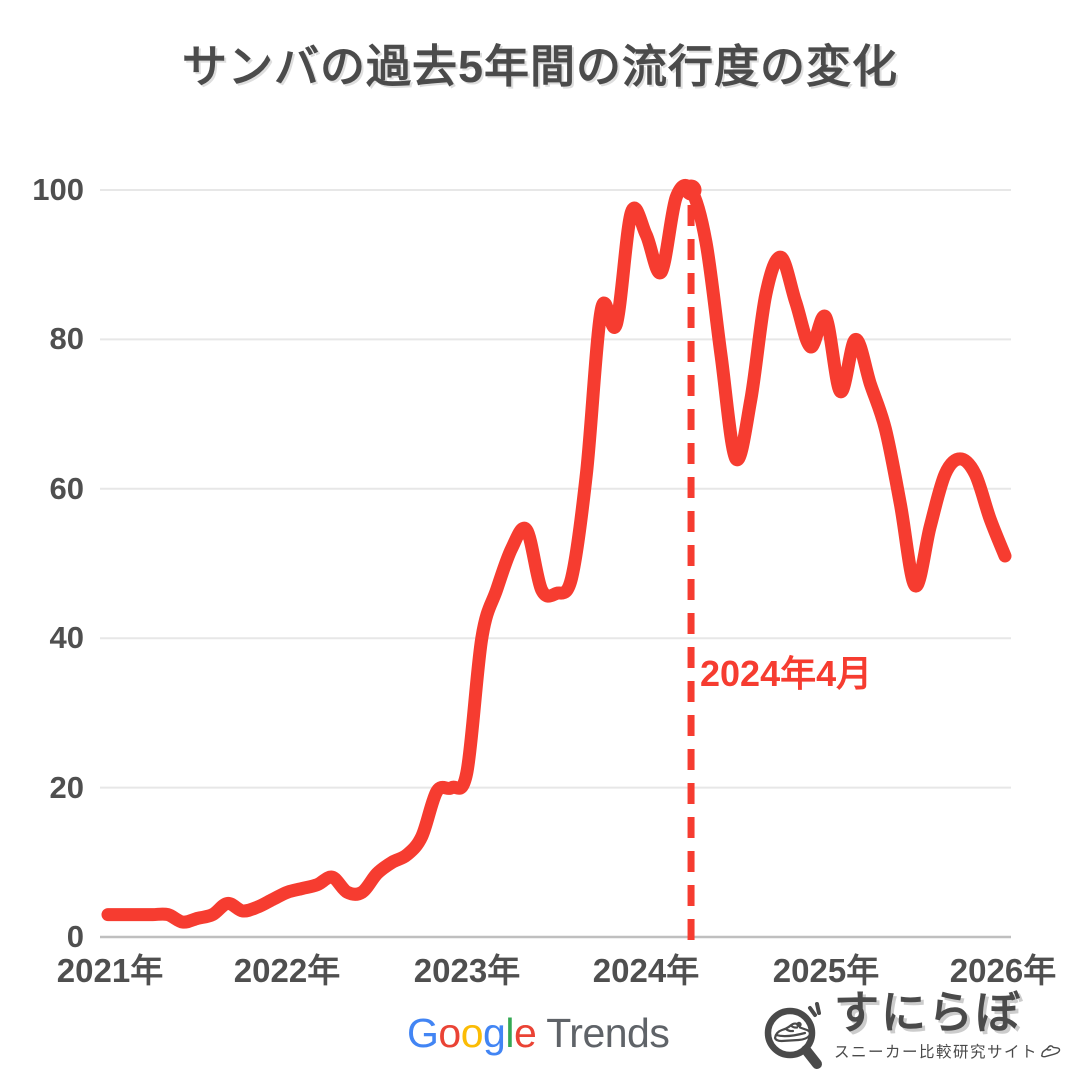  I want to click on sunilabo-logo: すにらぼ スニーカー比較研究サイト, so click(913, 1034).